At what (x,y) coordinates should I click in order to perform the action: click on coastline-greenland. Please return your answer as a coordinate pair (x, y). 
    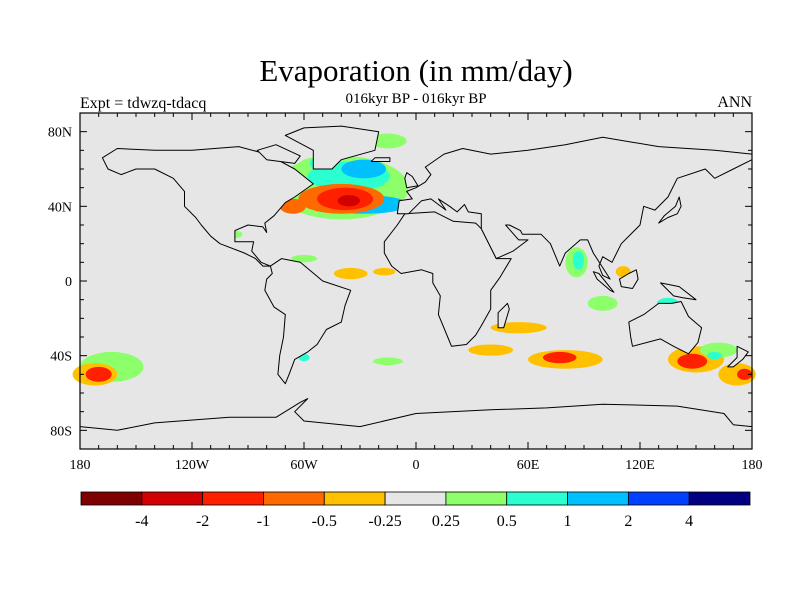
    Looking at the image, I should click on (332, 147).